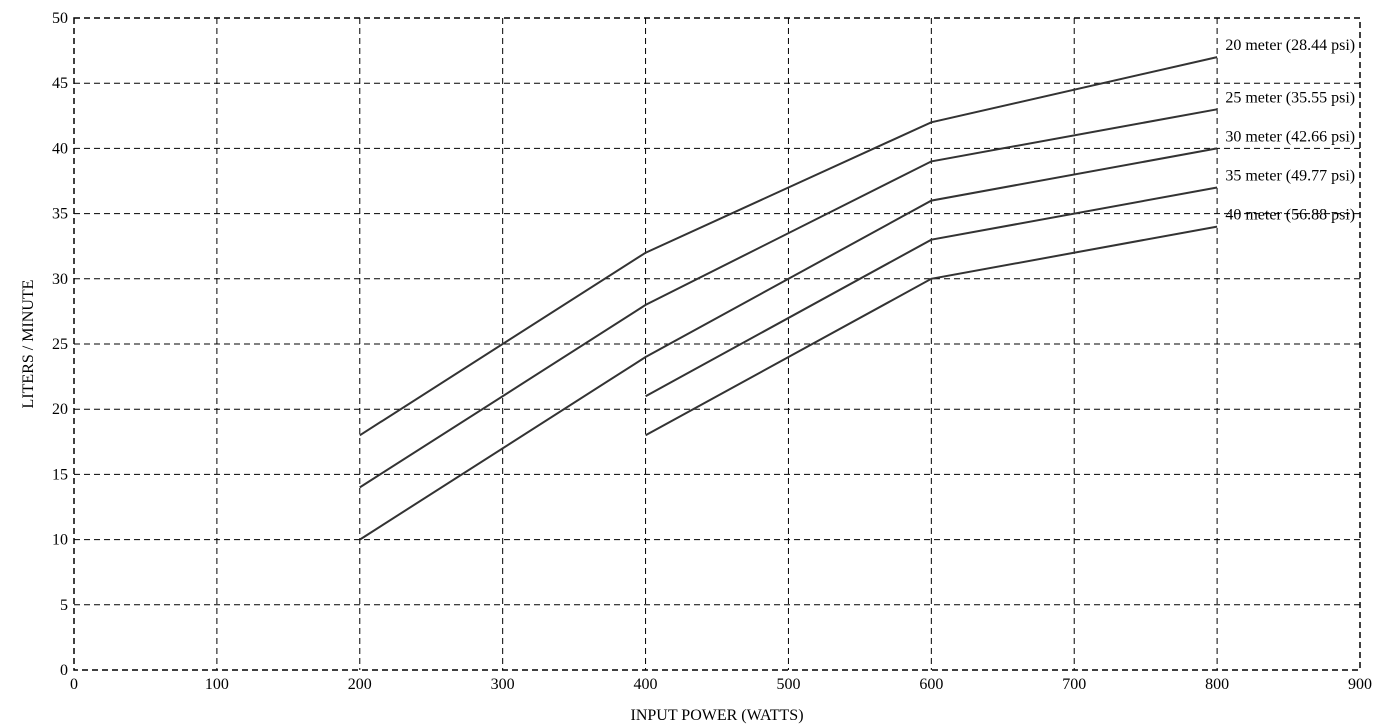  What do you see at coordinates (1290, 215) in the screenshot?
I see `series-label: 40 meter (56.88 psi)` at bounding box center [1290, 215].